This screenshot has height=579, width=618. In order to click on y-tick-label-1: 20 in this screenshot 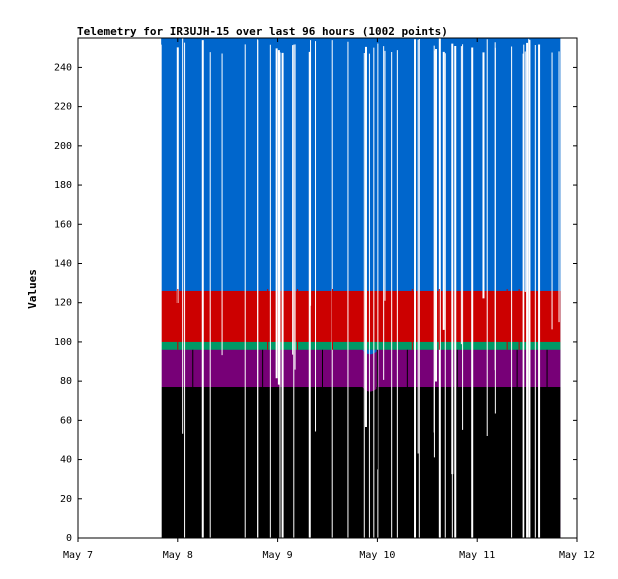, I will do `click(66, 499)`.